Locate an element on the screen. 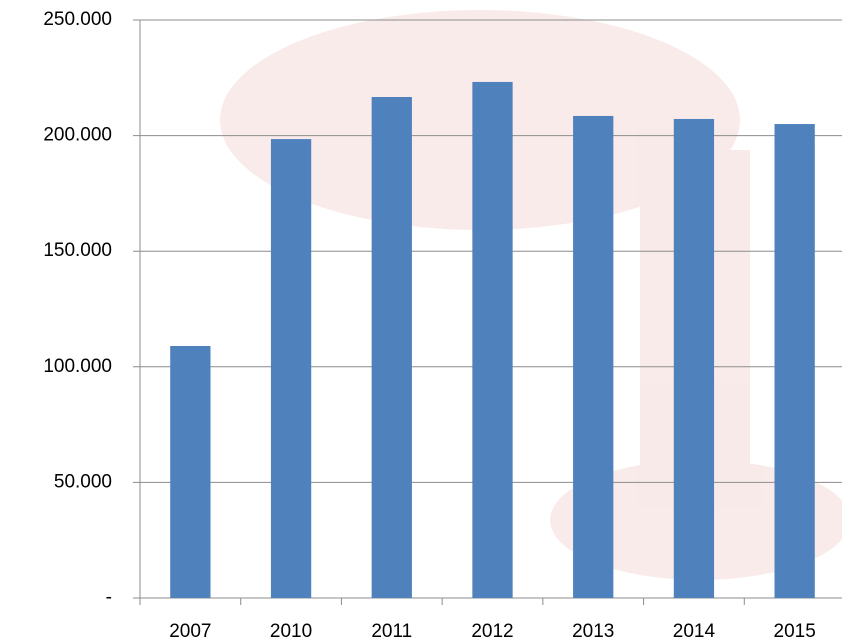 Image resolution: width=842 pixels, height=644 pixels. y-tick-label: 50.000 is located at coordinates (83, 481).